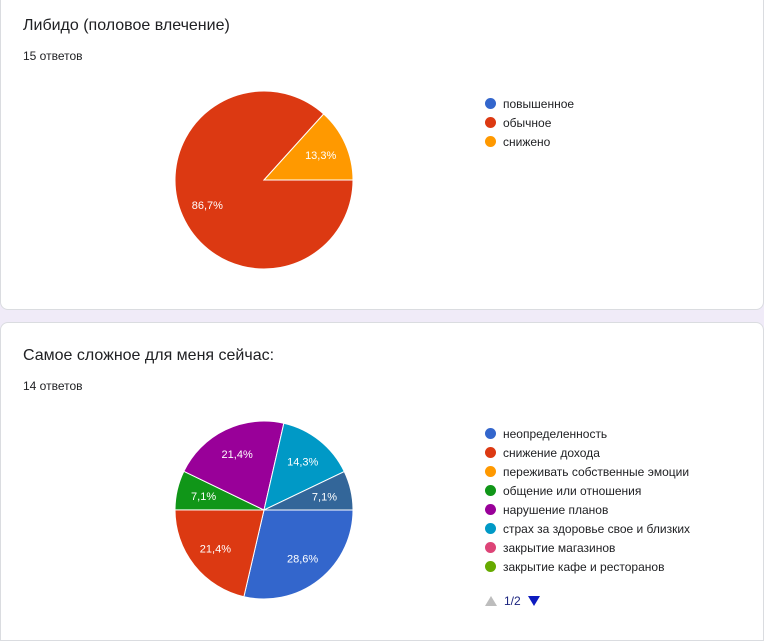 The height and width of the screenshot is (641, 764). Describe the element at coordinates (126, 25) in the screenshot. I see `question-title: Либидо (половое влечение)` at that location.